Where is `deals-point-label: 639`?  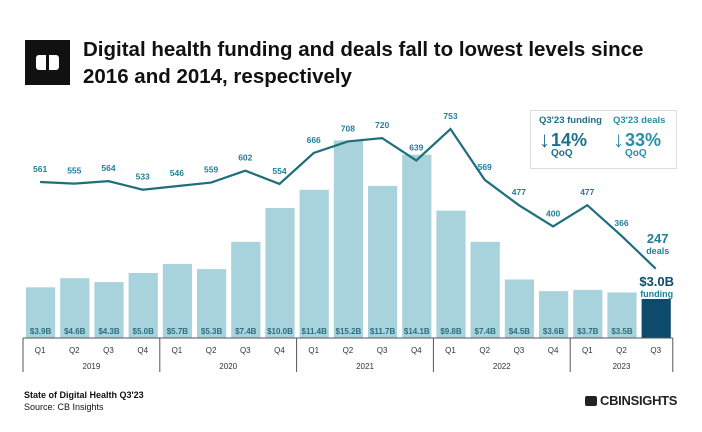
deals-point-label: 639 is located at coordinates (416, 147).